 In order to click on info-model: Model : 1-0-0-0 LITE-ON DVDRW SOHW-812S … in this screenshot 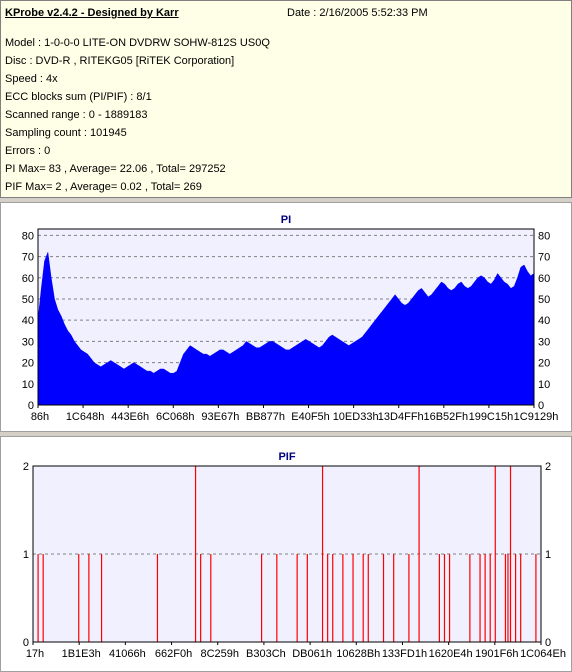, I will do `click(137, 43)`.